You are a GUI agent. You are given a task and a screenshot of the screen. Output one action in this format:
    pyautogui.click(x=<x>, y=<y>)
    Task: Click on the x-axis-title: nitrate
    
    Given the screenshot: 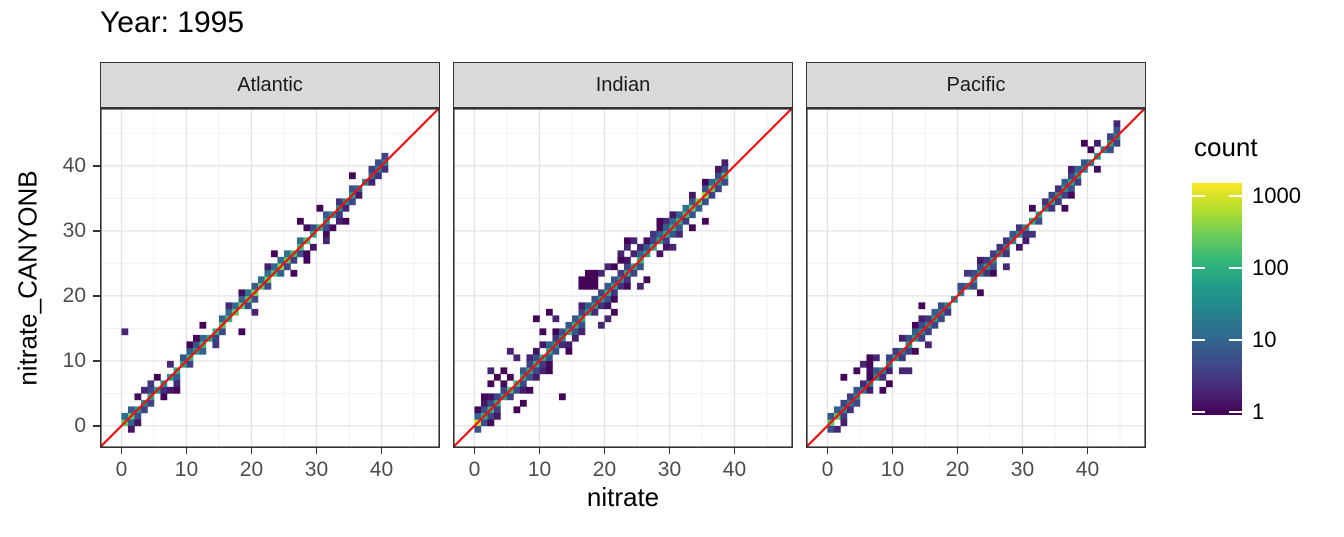 What is the action you would take?
    pyautogui.click(x=623, y=497)
    